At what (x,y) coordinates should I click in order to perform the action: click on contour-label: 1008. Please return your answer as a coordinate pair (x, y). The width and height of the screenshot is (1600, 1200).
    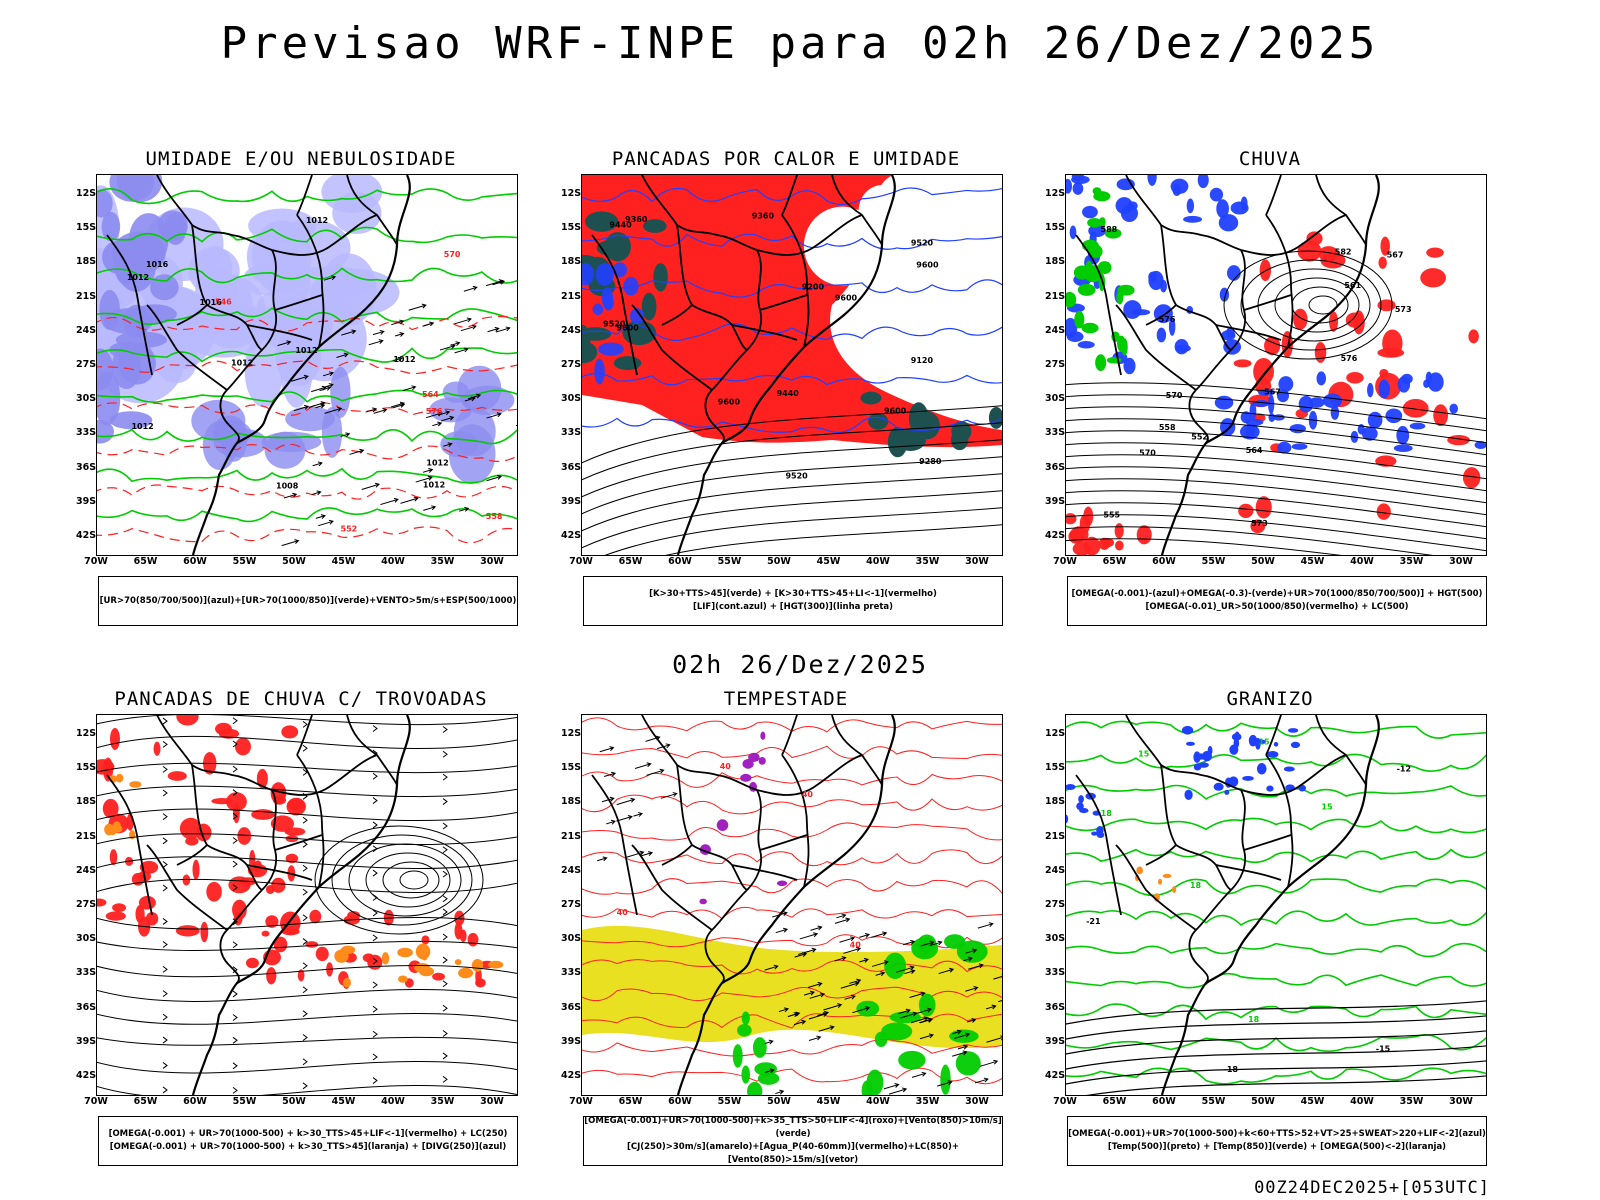
    Looking at the image, I should click on (287, 486).